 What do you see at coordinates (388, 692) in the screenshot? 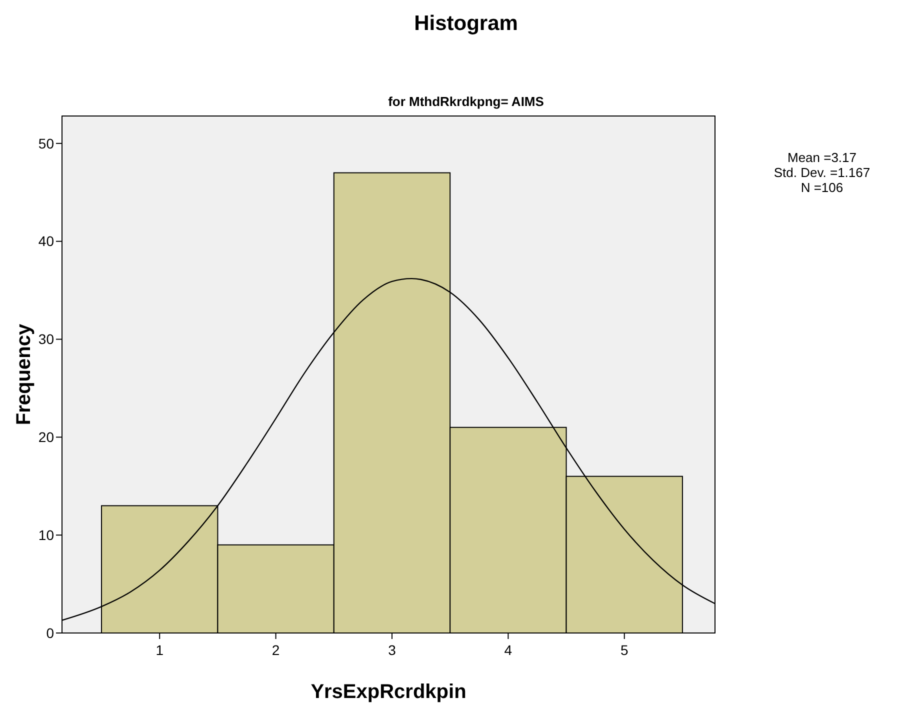
I see `x-axis-title: YrsExpRcrdkpin` at bounding box center [388, 692].